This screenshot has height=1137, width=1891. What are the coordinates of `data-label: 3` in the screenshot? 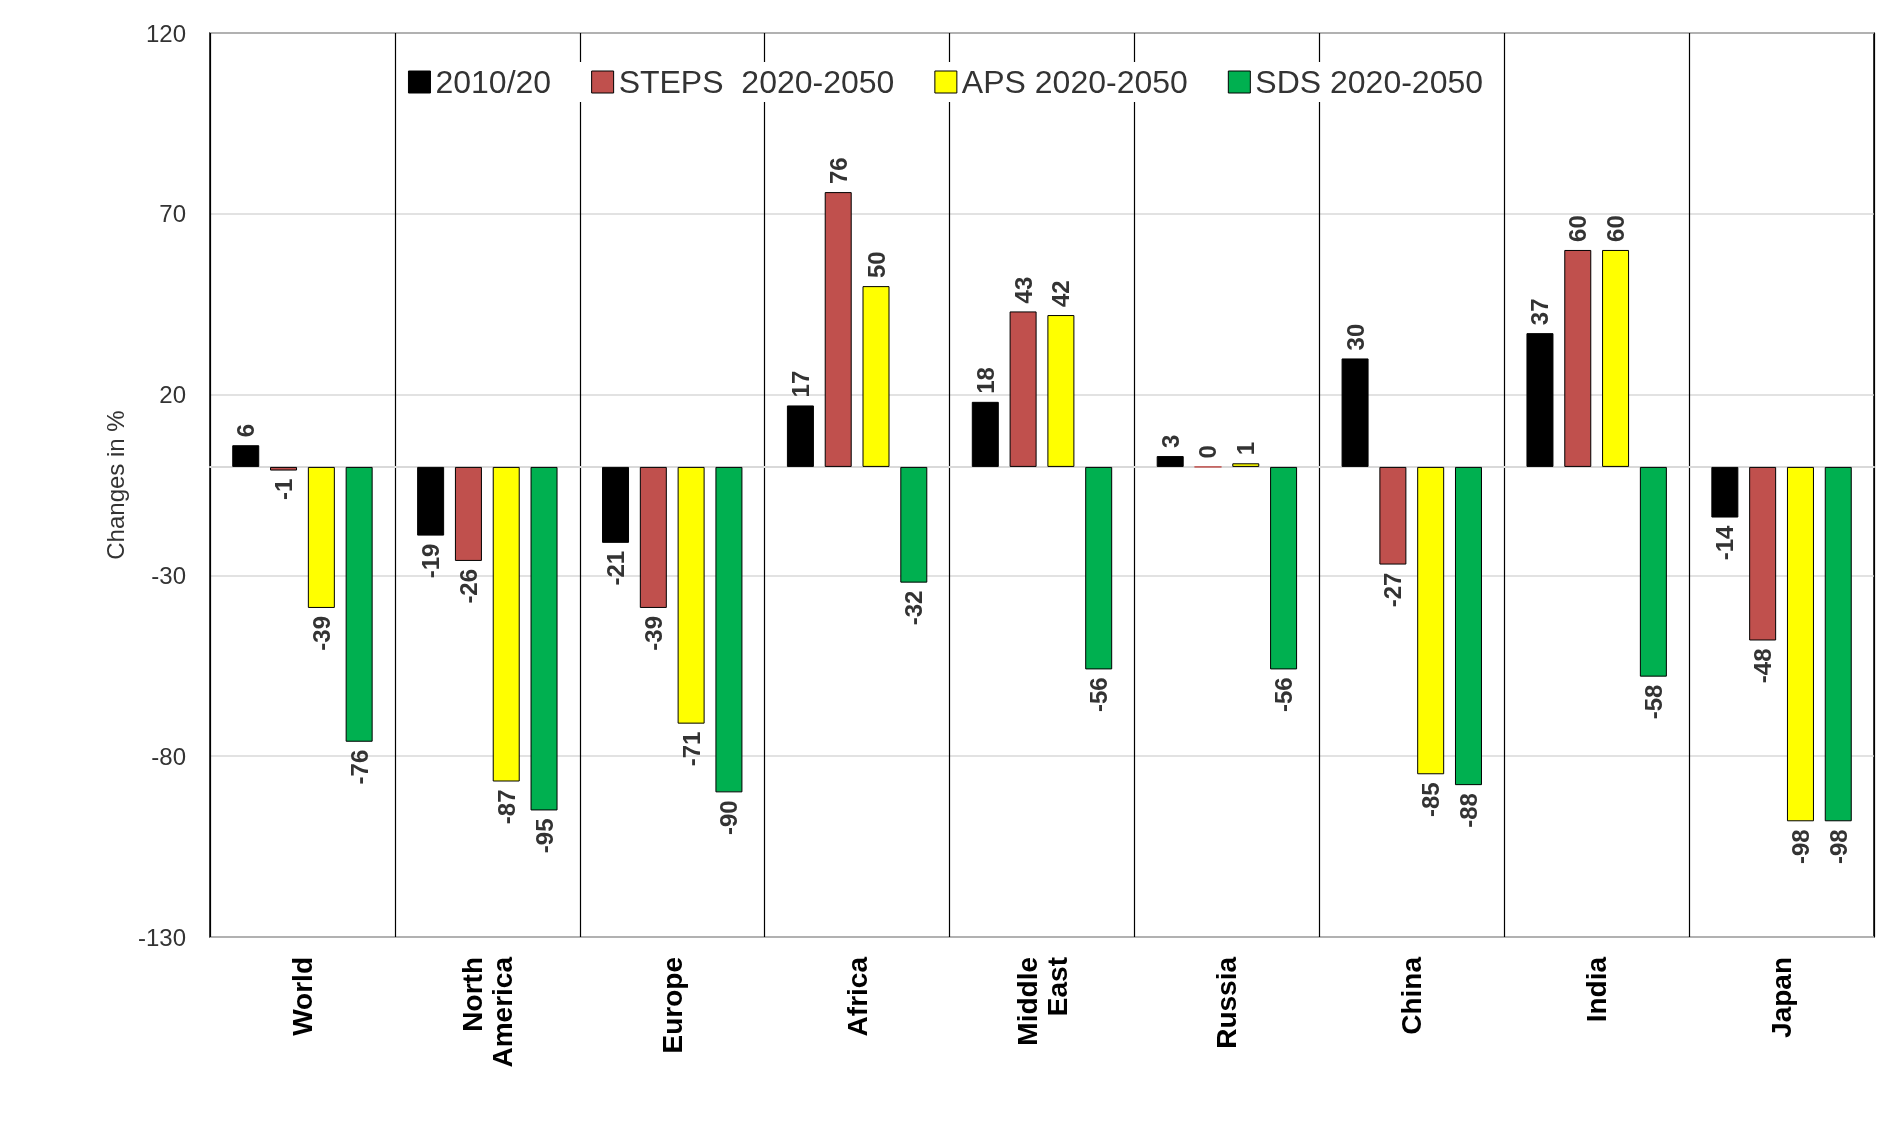 It's located at (1170, 441).